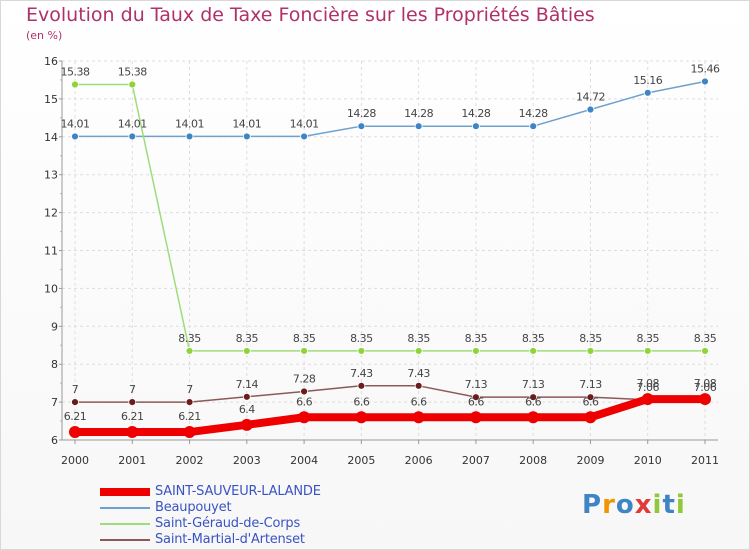 The width and height of the screenshot is (750, 550). Describe the element at coordinates (132, 460) in the screenshot. I see `x-tick-label: 2001` at that location.